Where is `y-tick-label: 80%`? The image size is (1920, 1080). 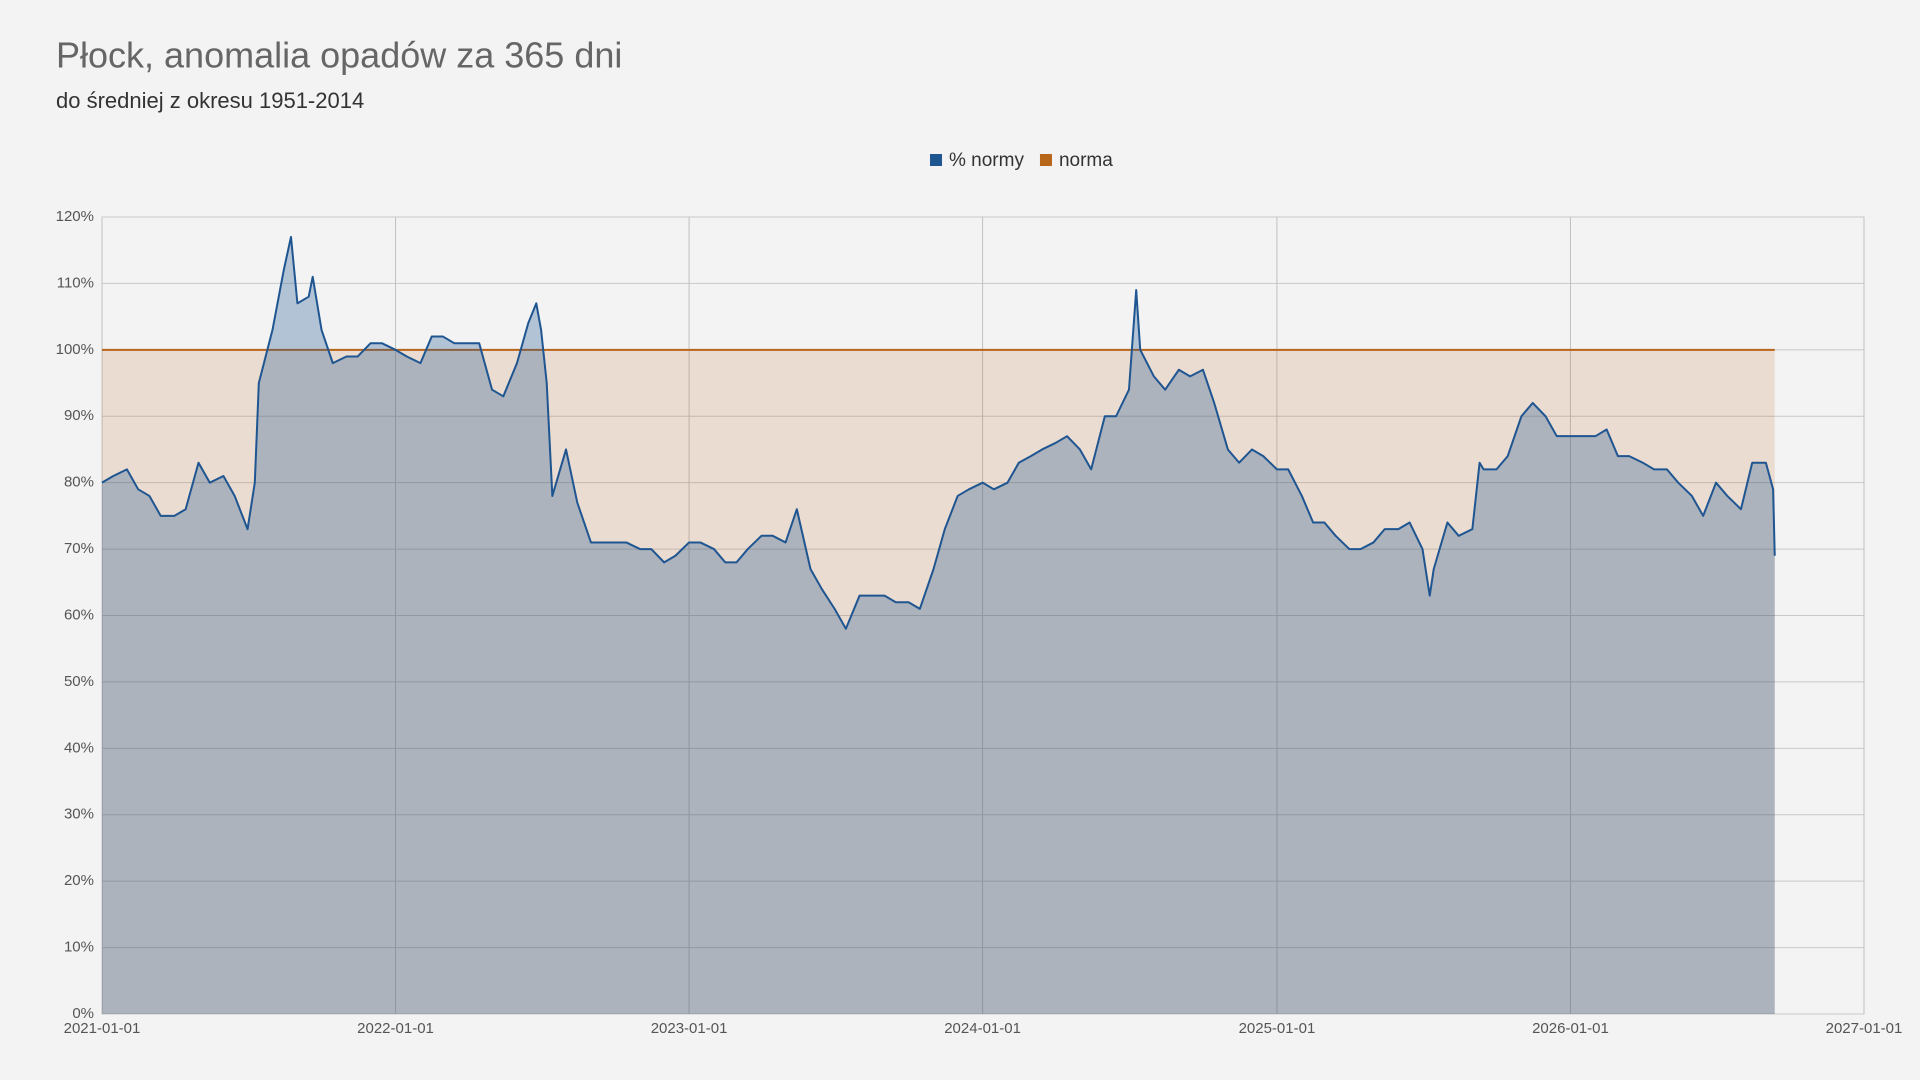
y-tick-label: 80% is located at coordinates (79, 482).